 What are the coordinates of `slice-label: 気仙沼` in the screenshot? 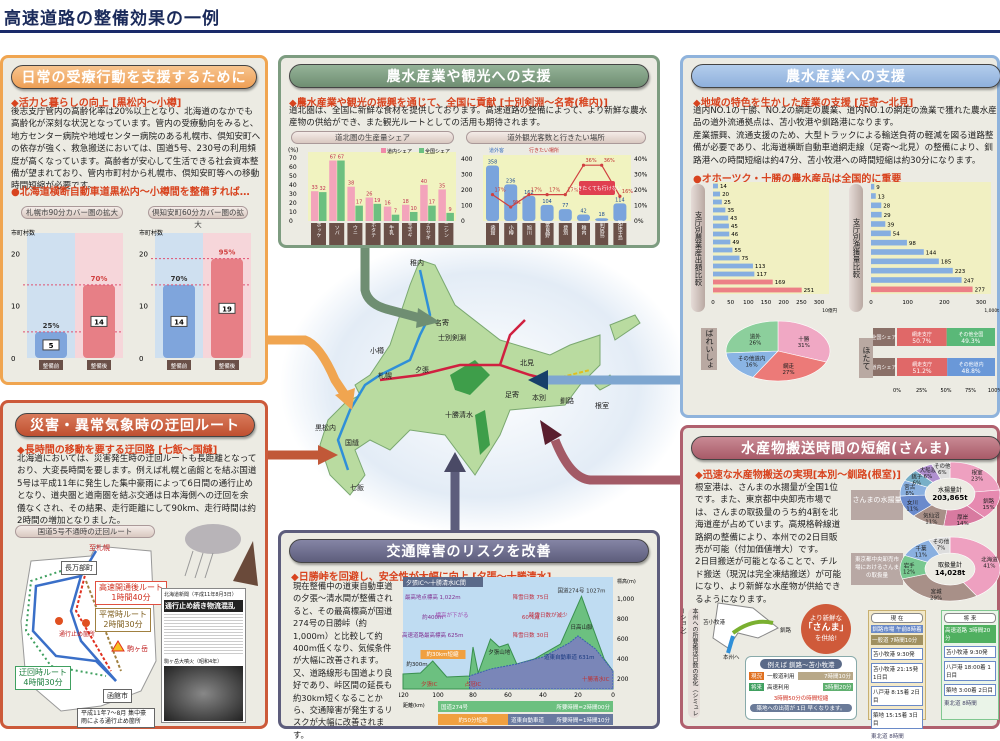 It's located at (931, 515).